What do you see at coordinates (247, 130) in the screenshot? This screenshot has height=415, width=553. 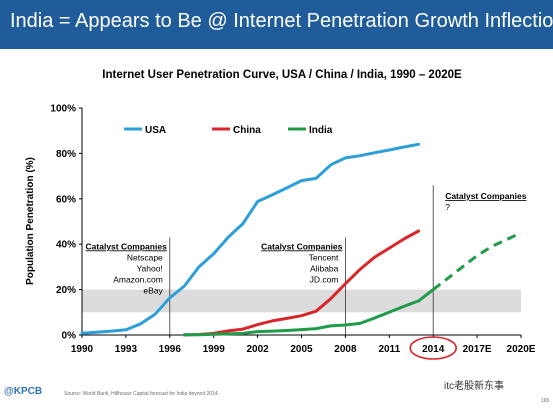 I see `legend-label-china: China` at bounding box center [247, 130].